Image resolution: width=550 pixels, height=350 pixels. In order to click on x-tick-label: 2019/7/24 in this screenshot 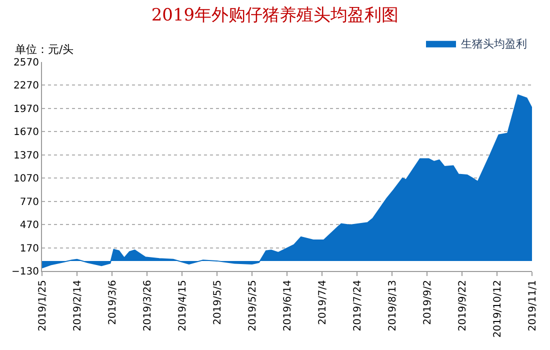, I will do `click(358, 306)`.